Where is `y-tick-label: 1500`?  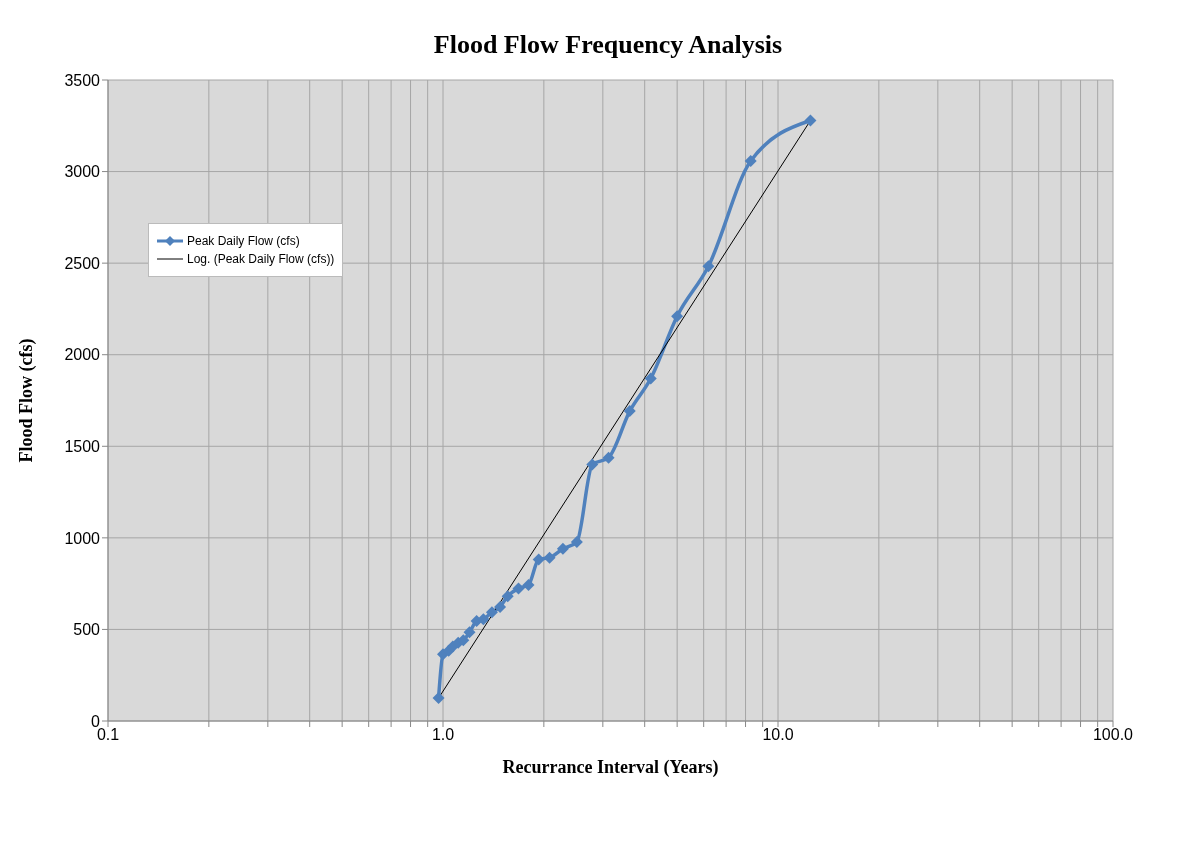
y-tick-label: 1500 is located at coordinates (82, 446).